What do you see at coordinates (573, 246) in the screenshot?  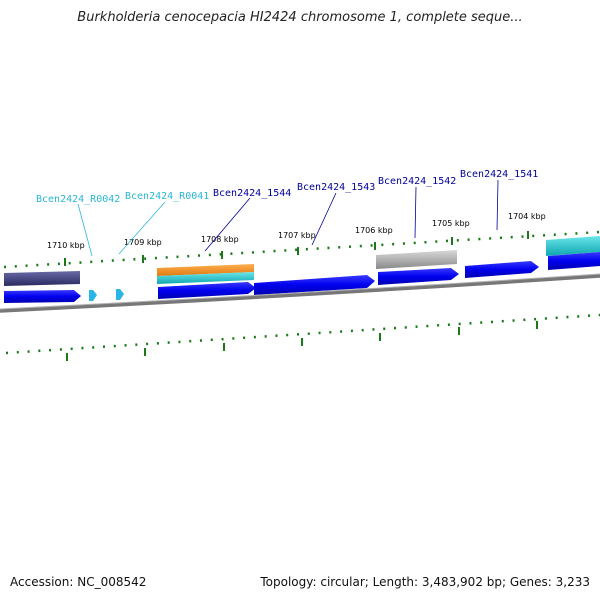 I see `cyan-feature-right` at bounding box center [573, 246].